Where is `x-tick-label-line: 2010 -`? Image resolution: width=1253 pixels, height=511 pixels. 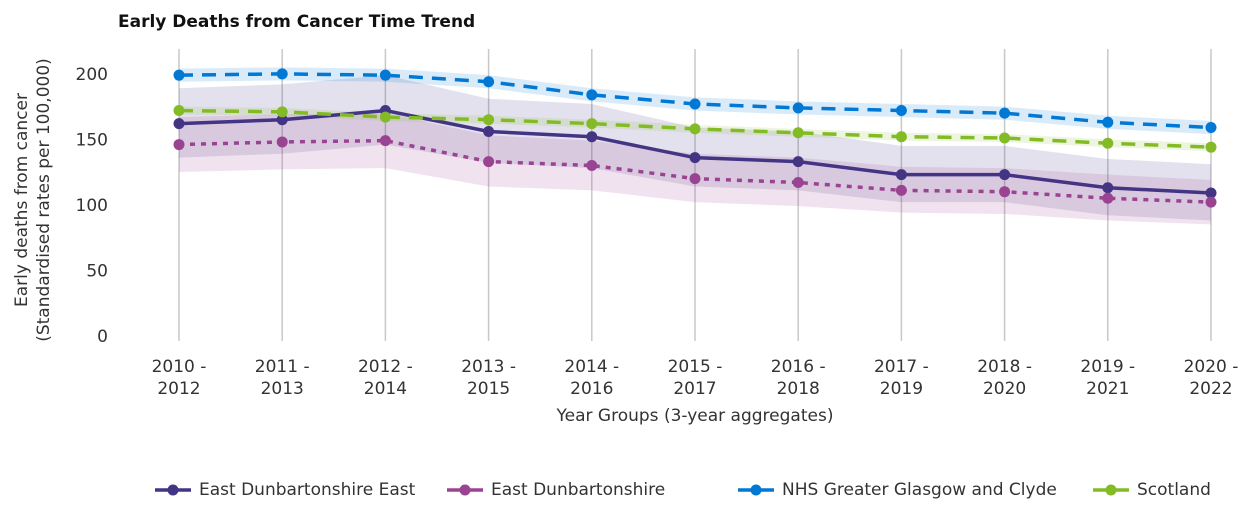 x-tick-label-line: 2010 - is located at coordinates (179, 367).